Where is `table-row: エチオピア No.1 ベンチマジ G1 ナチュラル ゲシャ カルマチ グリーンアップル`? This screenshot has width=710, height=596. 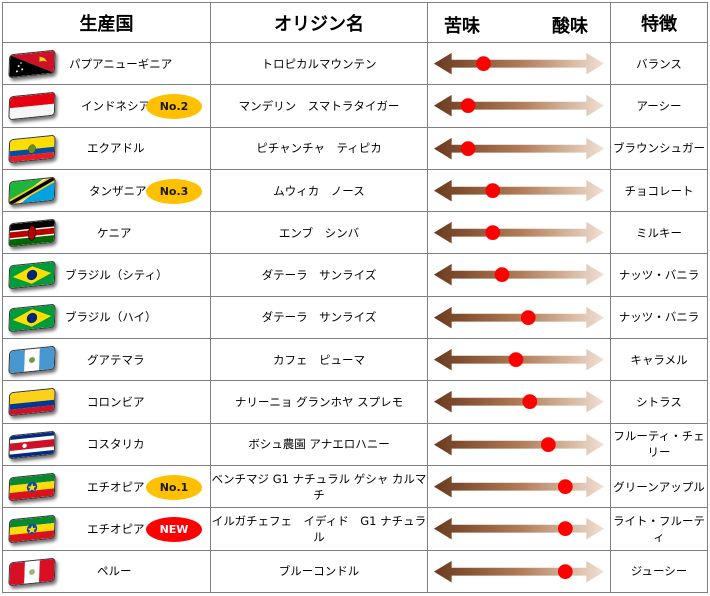 table-row: エチオピア No.1 ベンチマジ G1 ナチュラル ゲシャ カルマチ グリーンアップル is located at coordinates (355, 486).